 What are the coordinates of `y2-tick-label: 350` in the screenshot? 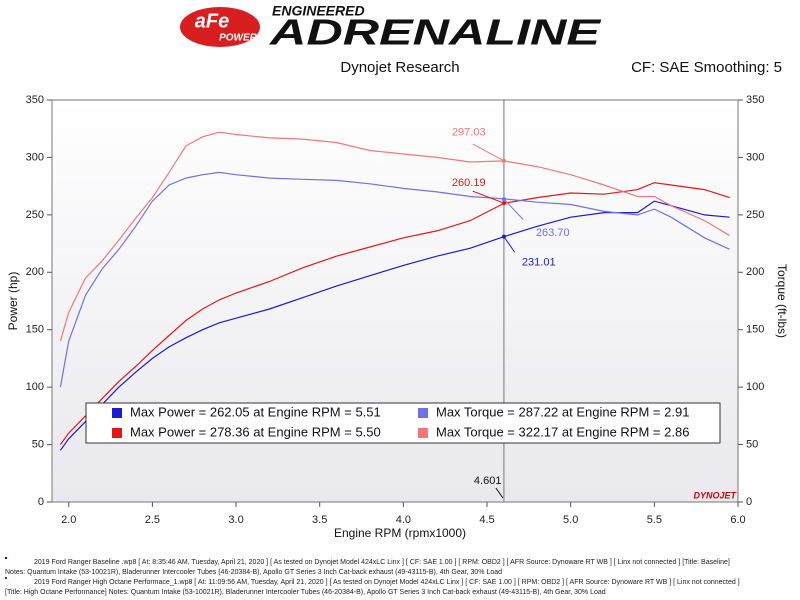 It's located at (755, 100).